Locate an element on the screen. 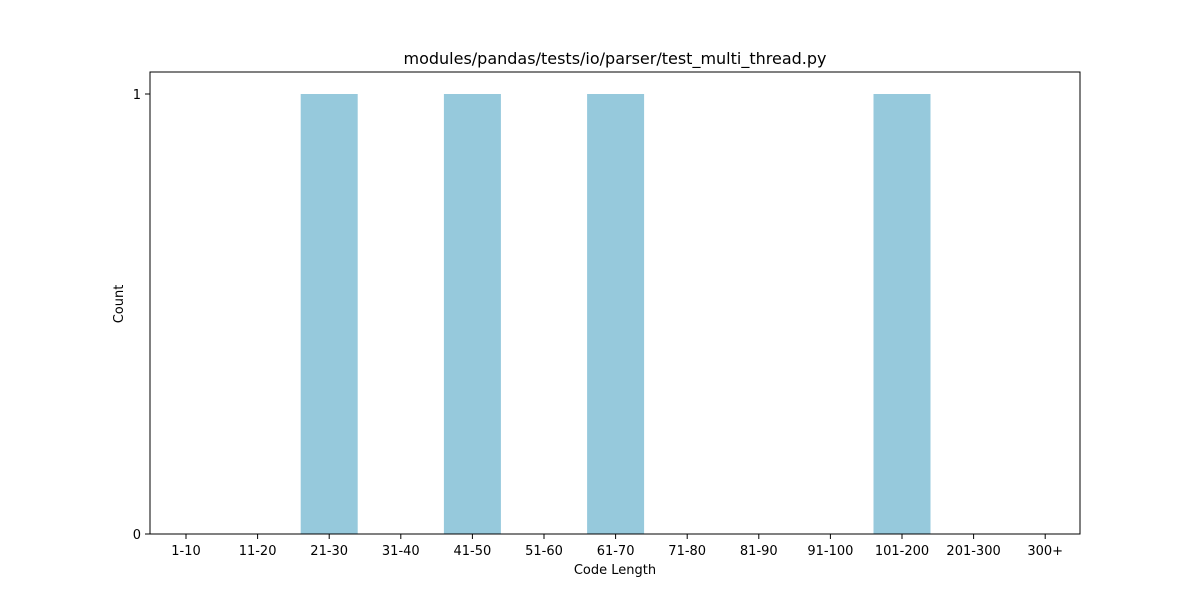  y-axis: 01 is located at coordinates (141, 315).